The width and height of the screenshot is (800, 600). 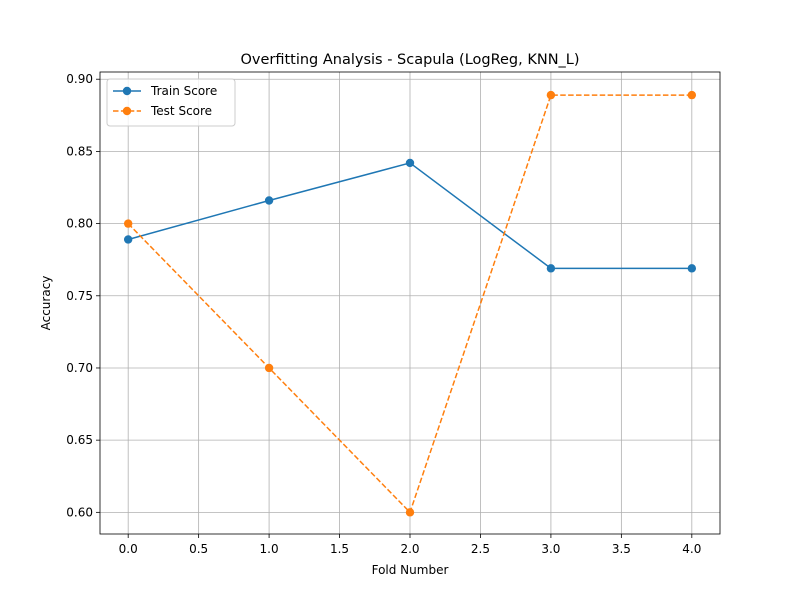 What do you see at coordinates (409, 549) in the screenshot?
I see `x-tick-label: 2.0` at bounding box center [409, 549].